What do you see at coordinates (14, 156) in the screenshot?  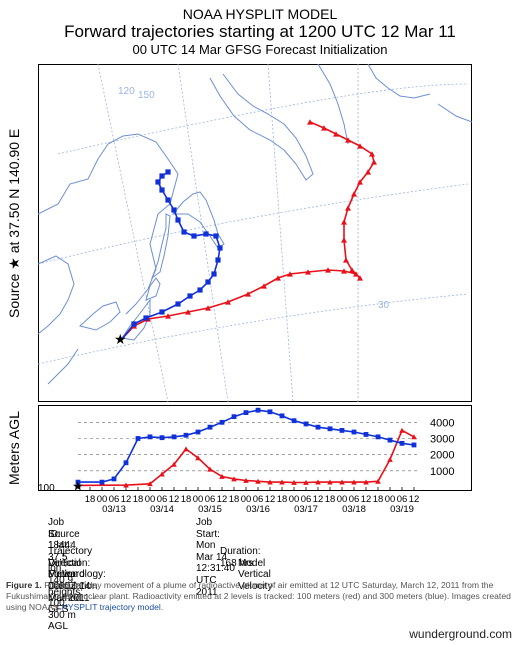 I see `source-lon: 140.90 E` at bounding box center [14, 156].